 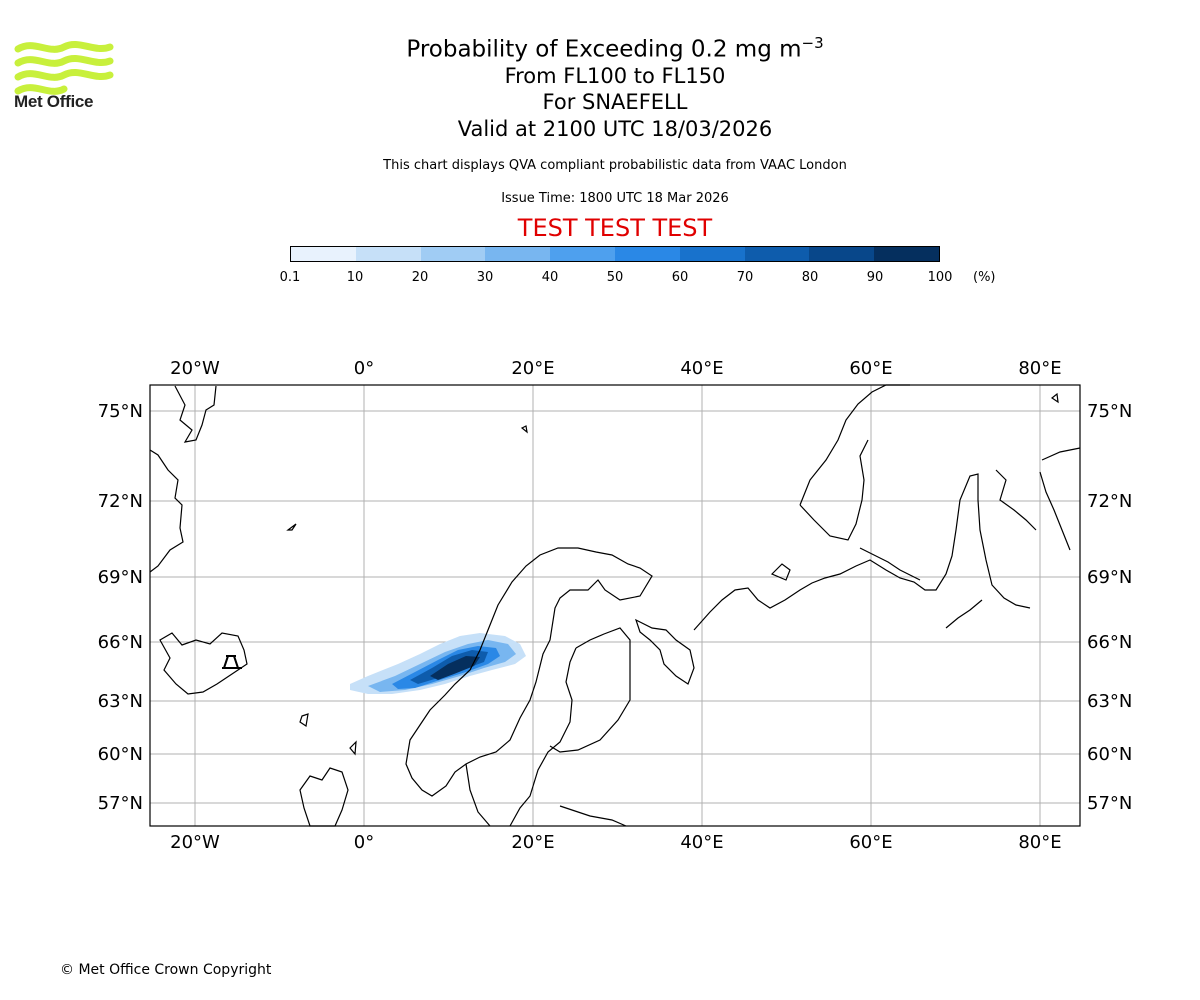 What do you see at coordinates (854, 462) in the screenshot?
I see `novaya-zemlya` at bounding box center [854, 462].